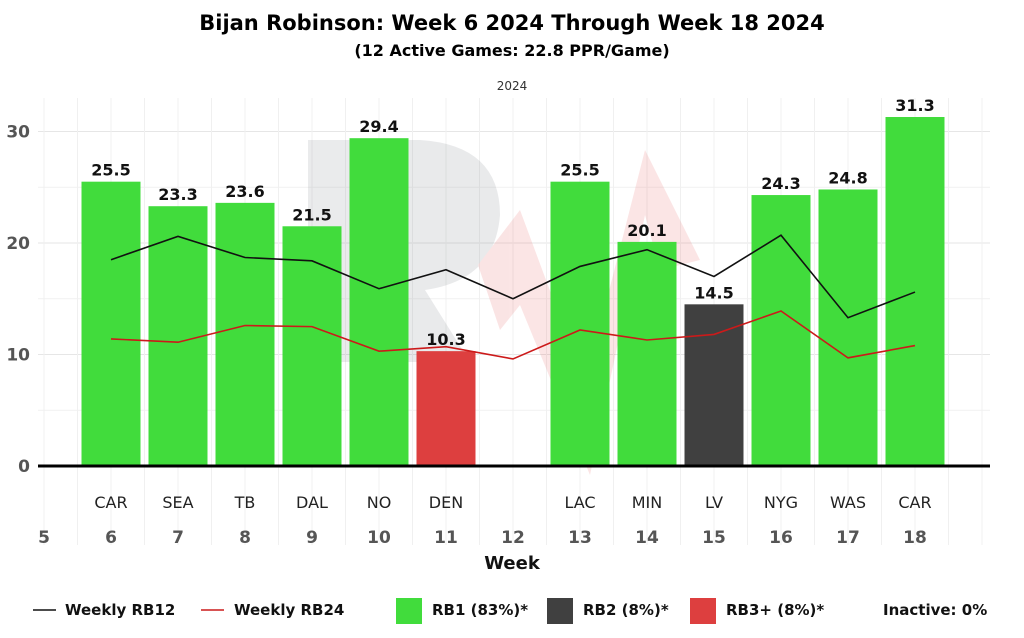 This screenshot has height=638, width=1024. Describe the element at coordinates (18, 133) in the screenshot. I see `y-tick-label: 30` at that location.